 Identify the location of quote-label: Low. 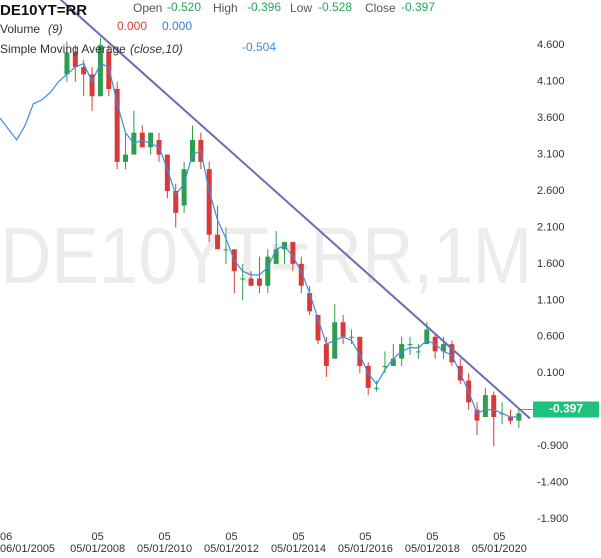
(301, 8).